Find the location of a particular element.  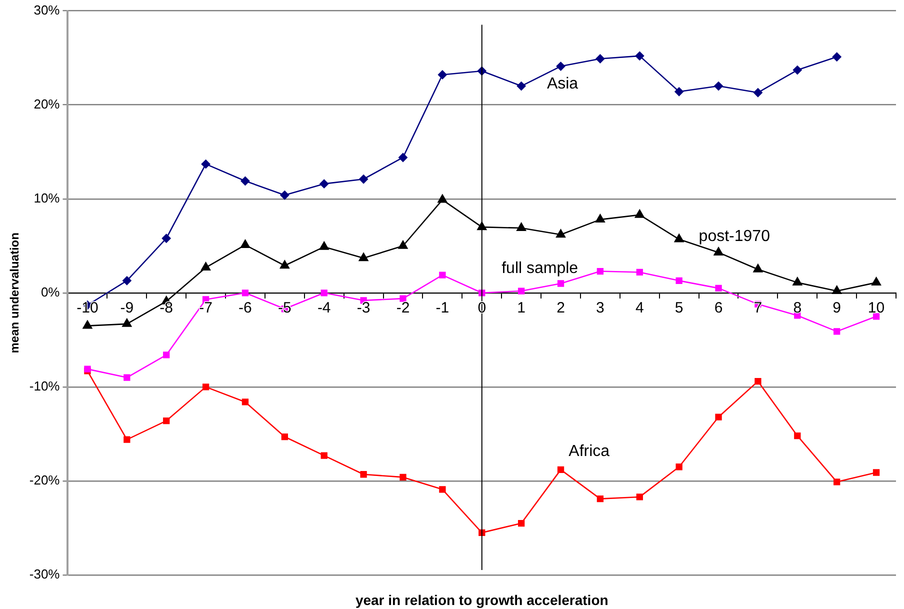

y-tick-label: -10% is located at coordinates (44, 386).